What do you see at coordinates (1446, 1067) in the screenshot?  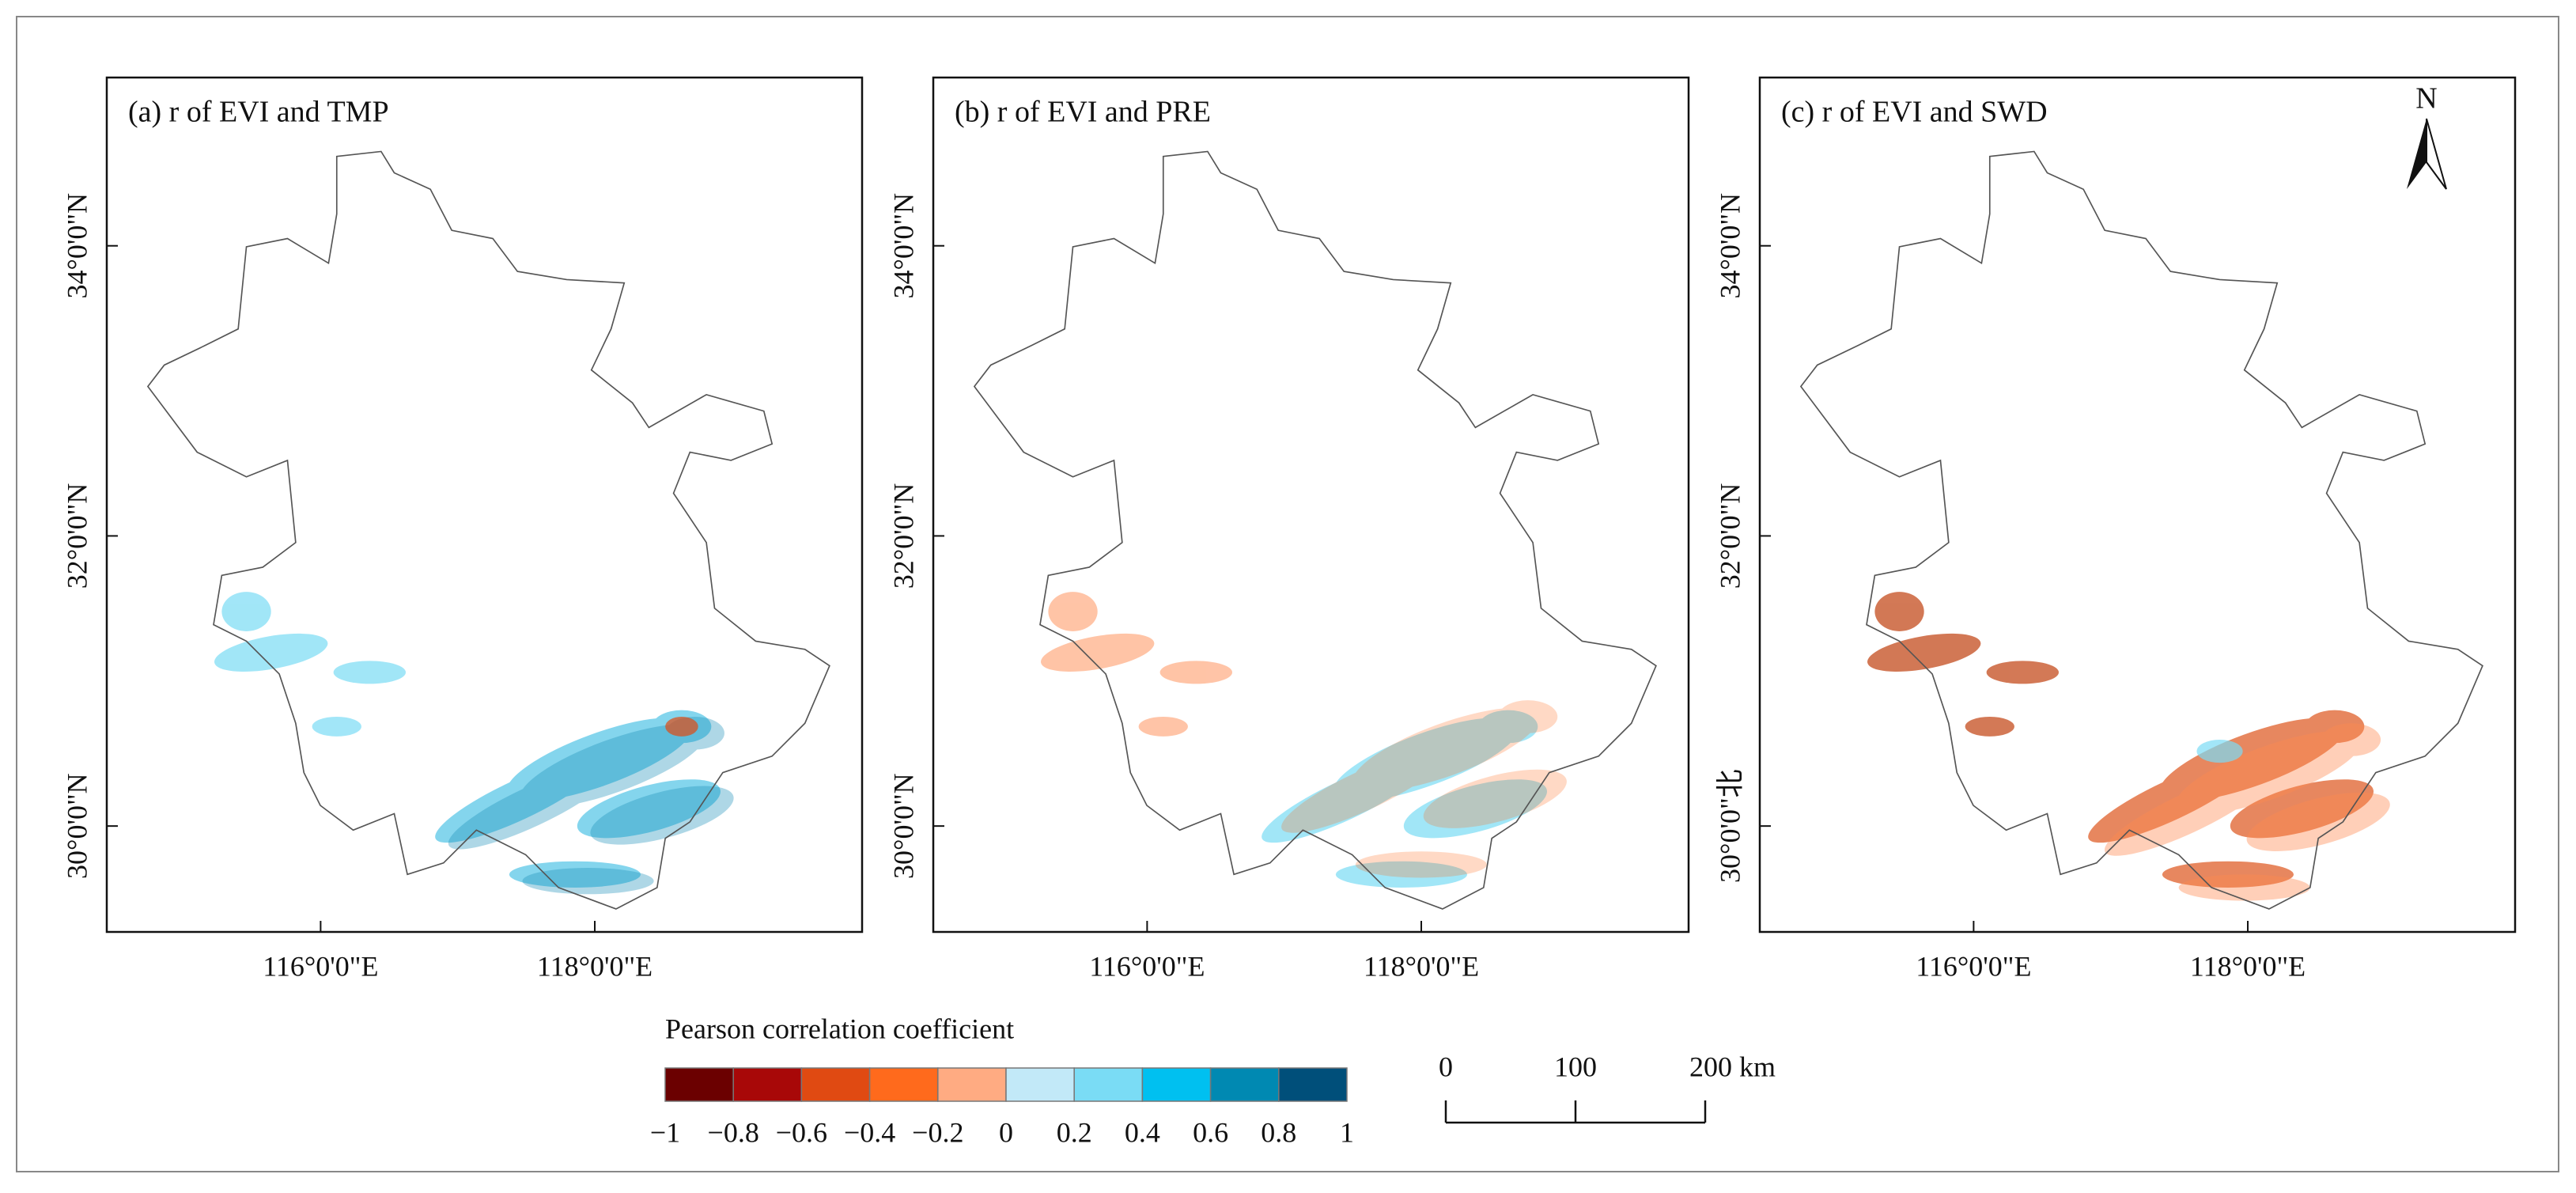 I see `scale-bar-label: 0` at bounding box center [1446, 1067].